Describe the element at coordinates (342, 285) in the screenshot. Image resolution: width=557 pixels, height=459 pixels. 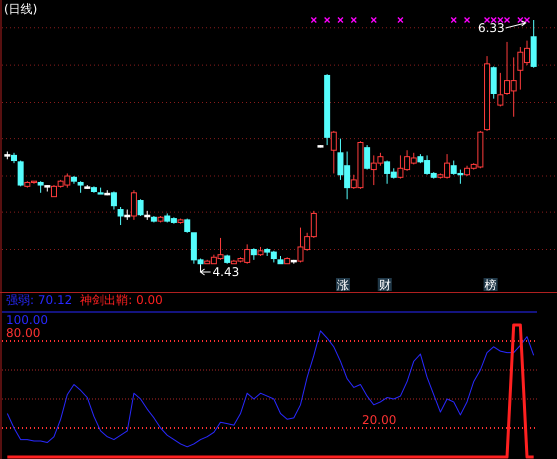
I see `text: 涨` at that location.